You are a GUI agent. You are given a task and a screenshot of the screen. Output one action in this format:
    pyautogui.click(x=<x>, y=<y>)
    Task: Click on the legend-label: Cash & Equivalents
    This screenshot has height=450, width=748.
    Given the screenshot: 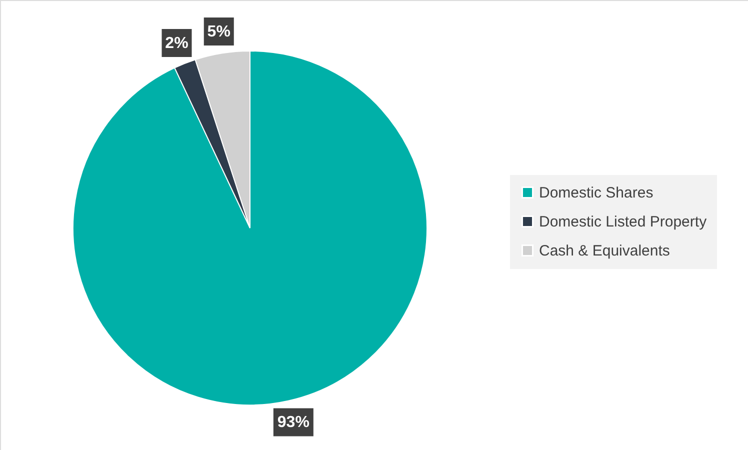 What is the action you would take?
    pyautogui.click(x=604, y=251)
    